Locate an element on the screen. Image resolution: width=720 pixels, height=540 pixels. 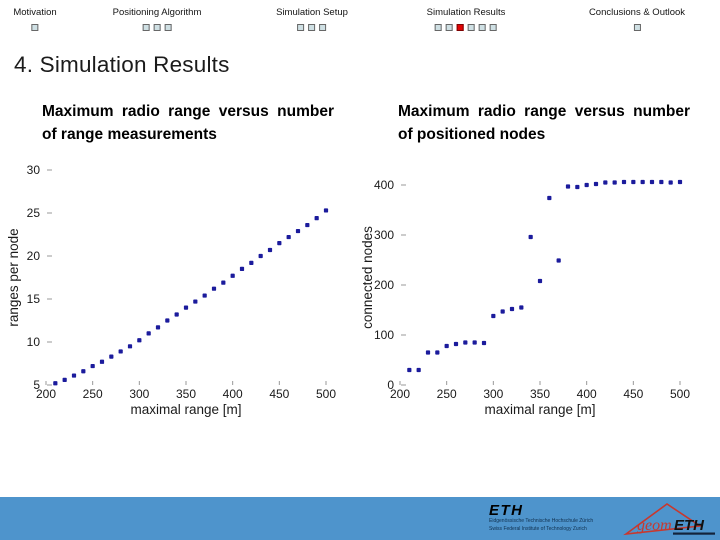
svg-text: 25 is located at coordinates (34, 213).